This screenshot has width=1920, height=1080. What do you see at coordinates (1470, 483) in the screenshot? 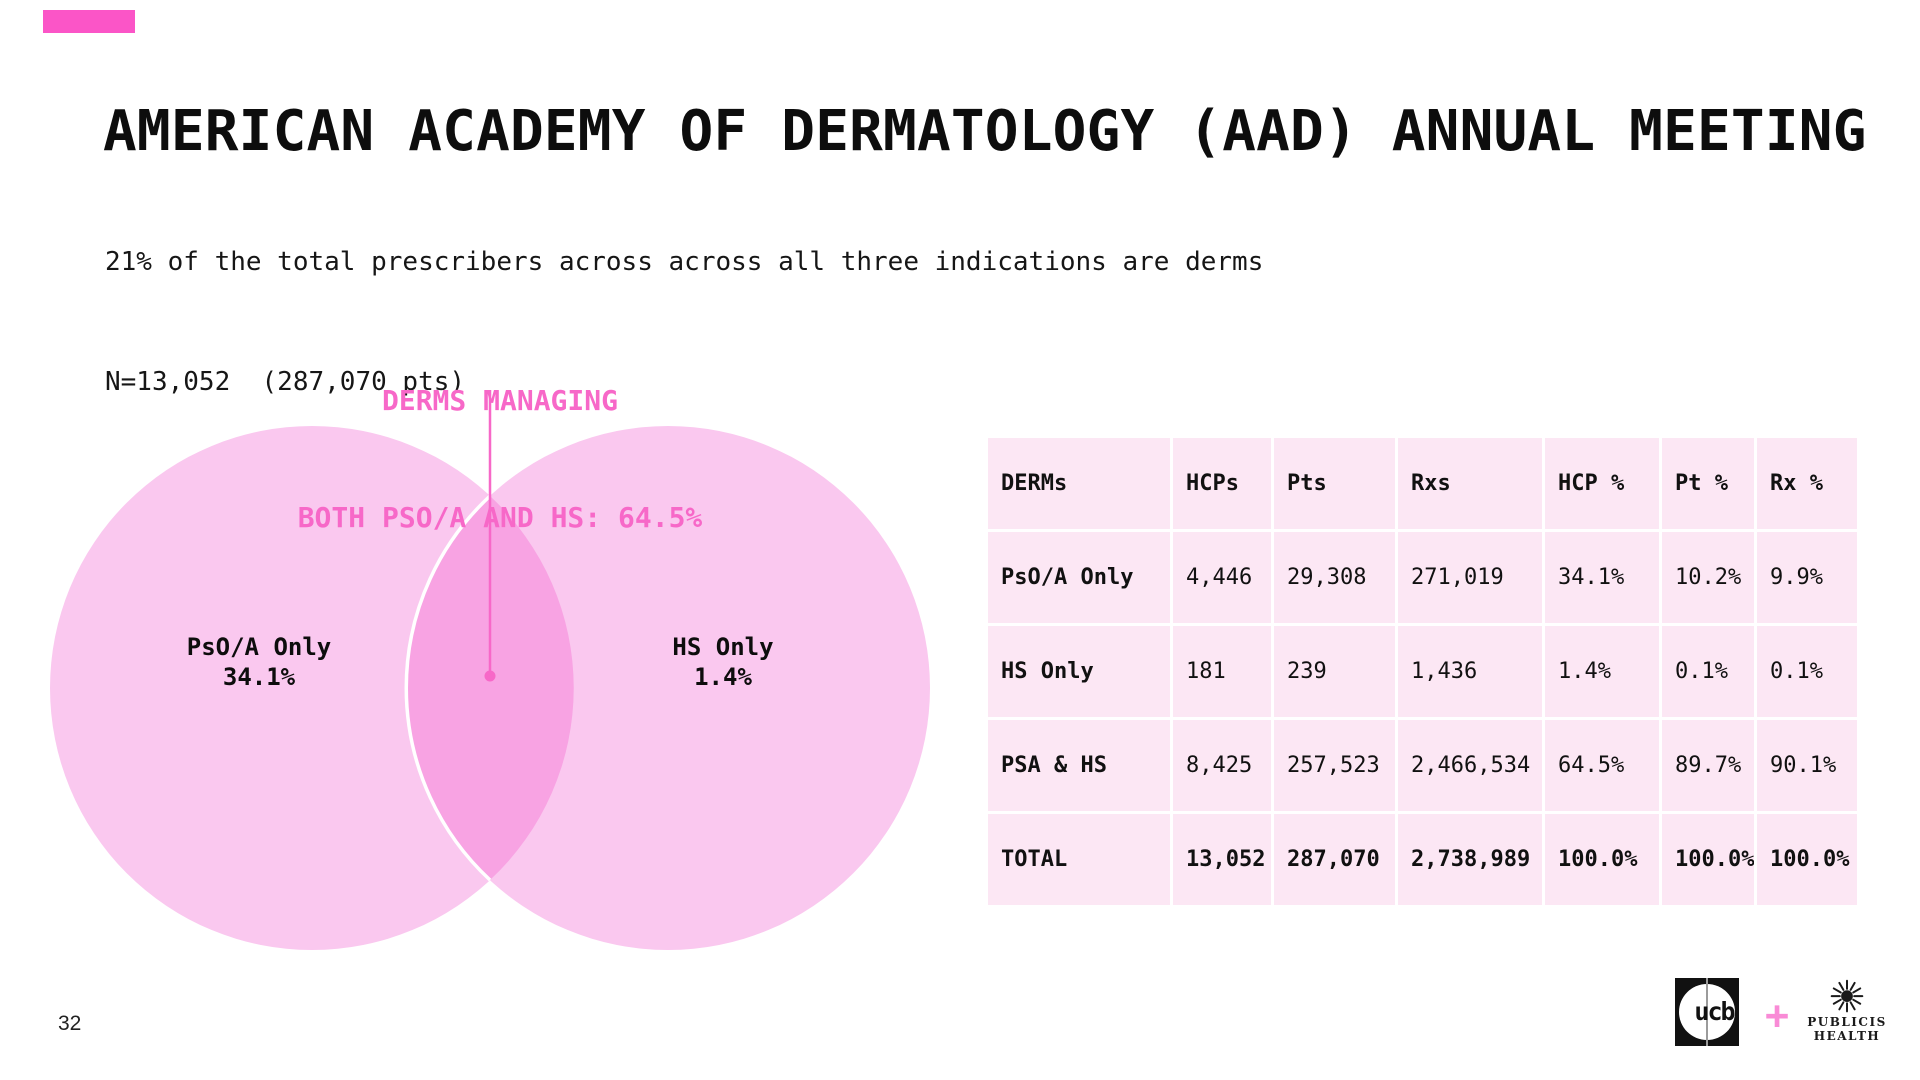
I see `table-header-rxs: Rxs` at bounding box center [1470, 483].